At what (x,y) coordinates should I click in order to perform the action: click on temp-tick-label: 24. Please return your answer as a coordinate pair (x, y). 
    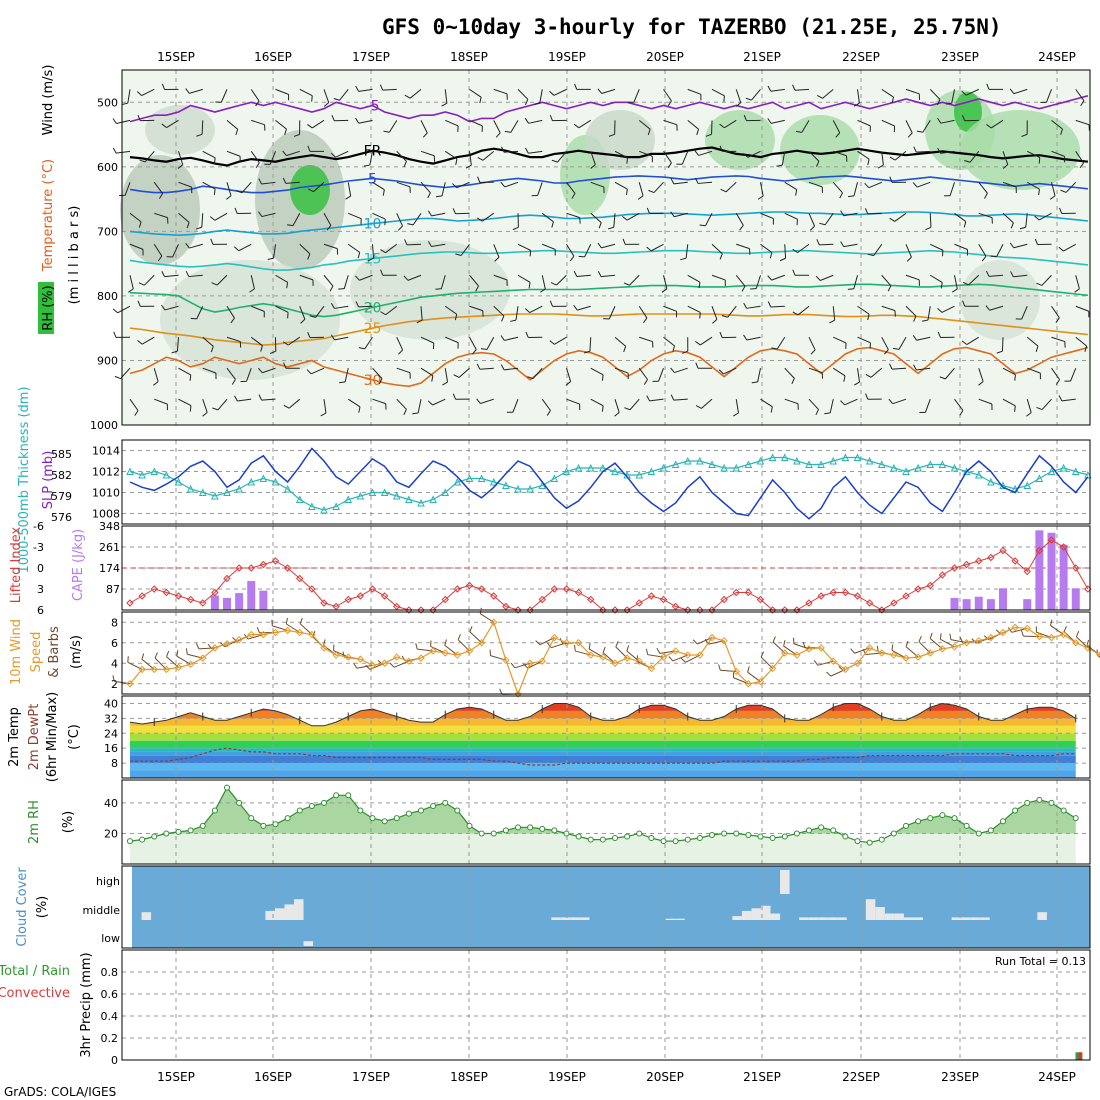
    Looking at the image, I should click on (111, 733).